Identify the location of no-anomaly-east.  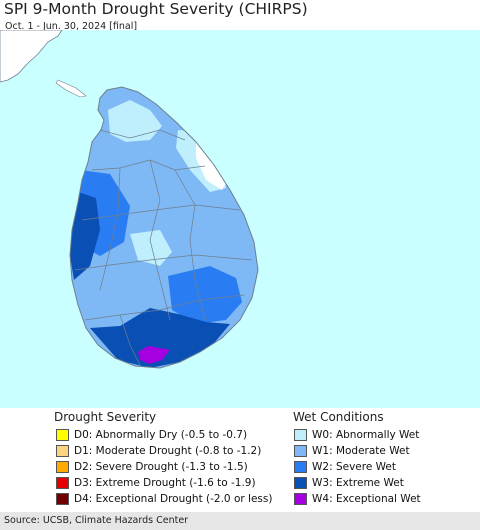
(212, 166).